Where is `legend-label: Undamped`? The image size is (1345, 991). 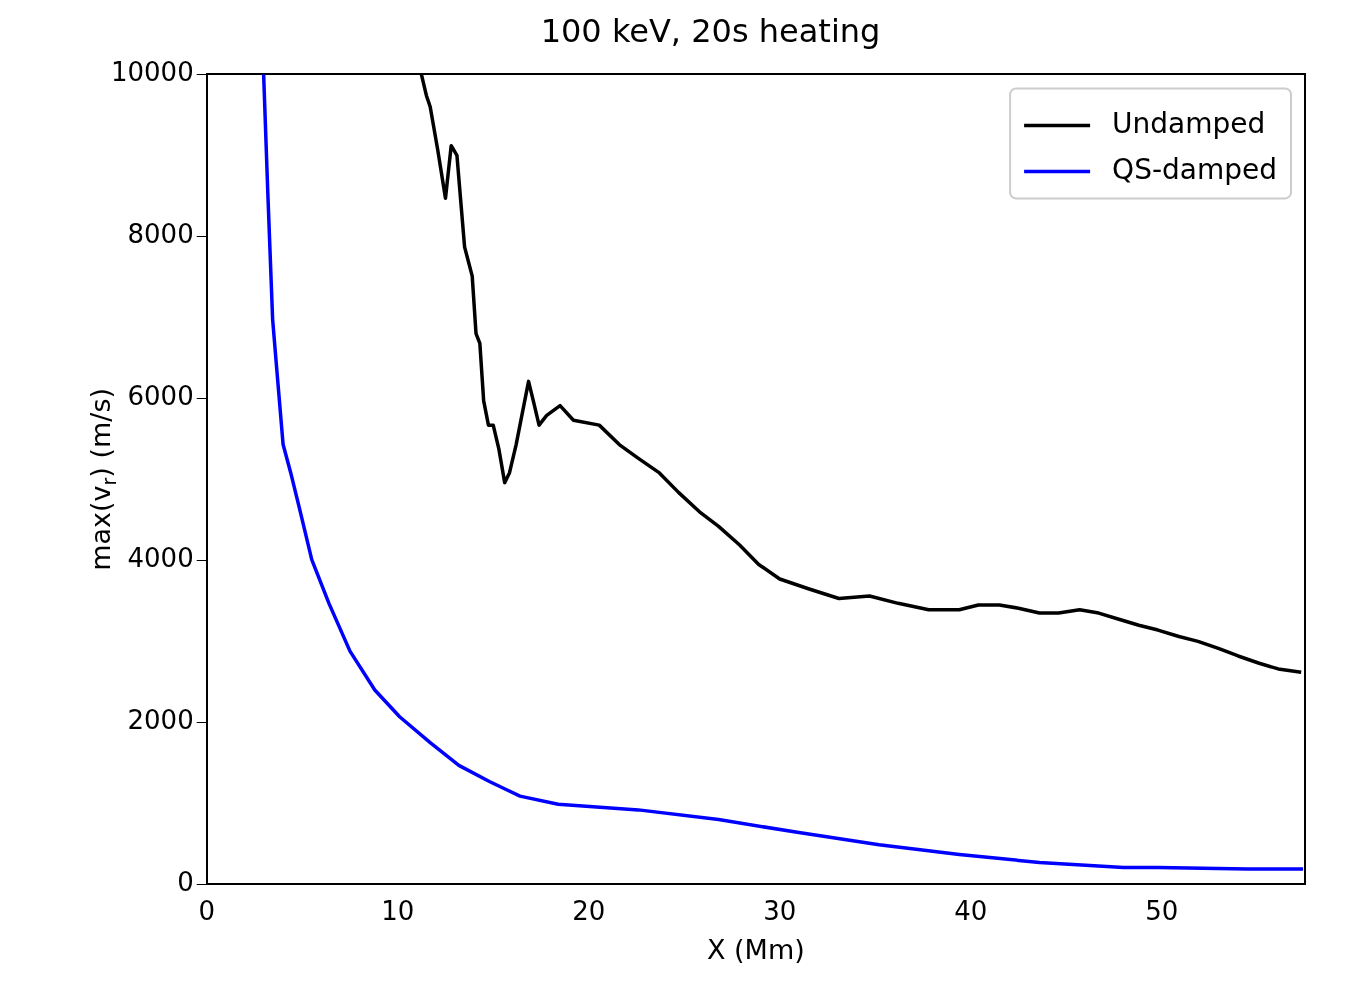
legend-label: Undamped is located at coordinates (1189, 123).